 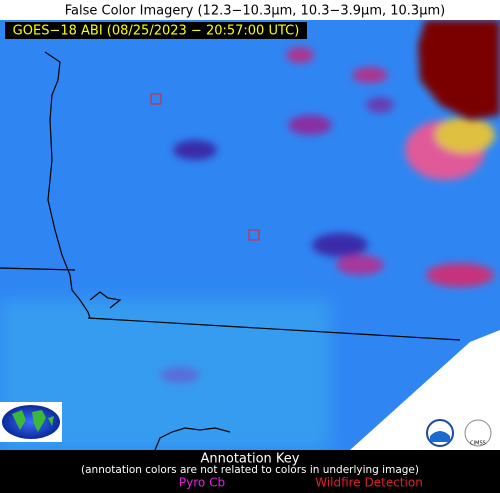 I want to click on title-band, so click(x=250, y=10).